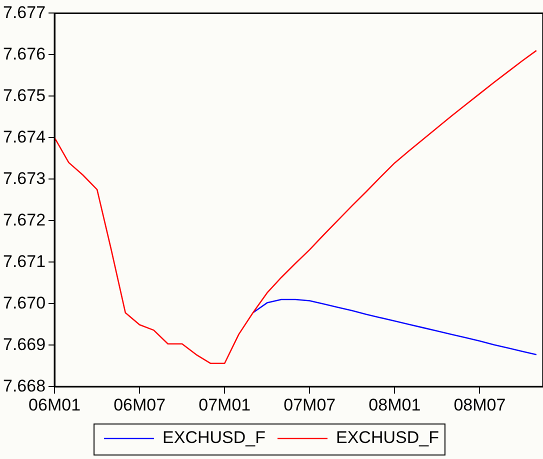  What do you see at coordinates (24, 302) in the screenshot?
I see `y-tick-label: 7.670` at bounding box center [24, 302].